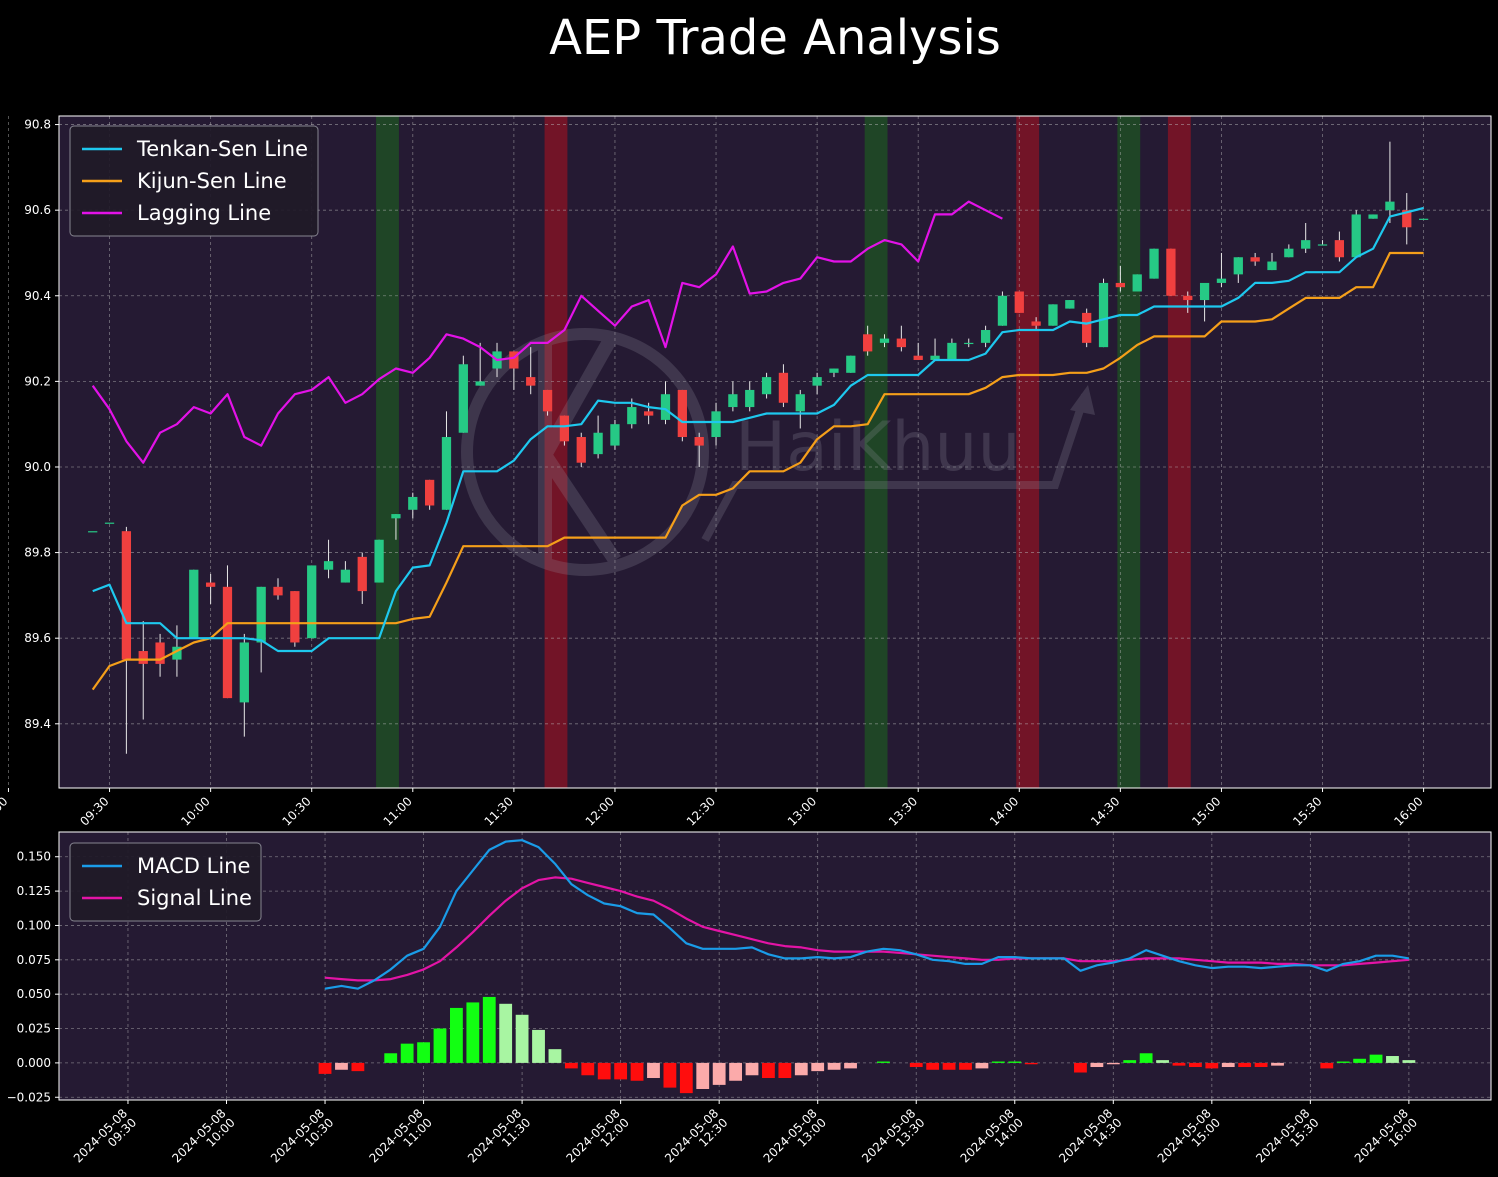  I want to click on tenkan-legend-label: Tenkan-Sen Line, so click(222, 149).